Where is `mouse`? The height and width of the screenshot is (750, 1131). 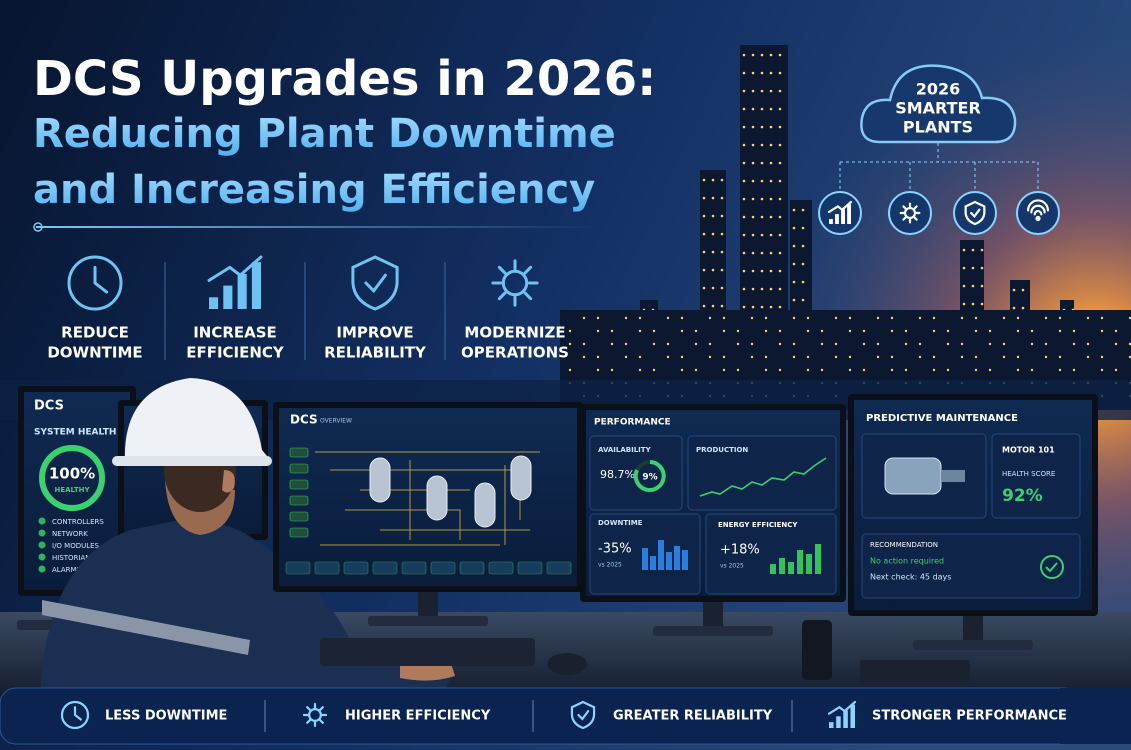 mouse is located at coordinates (567, 664).